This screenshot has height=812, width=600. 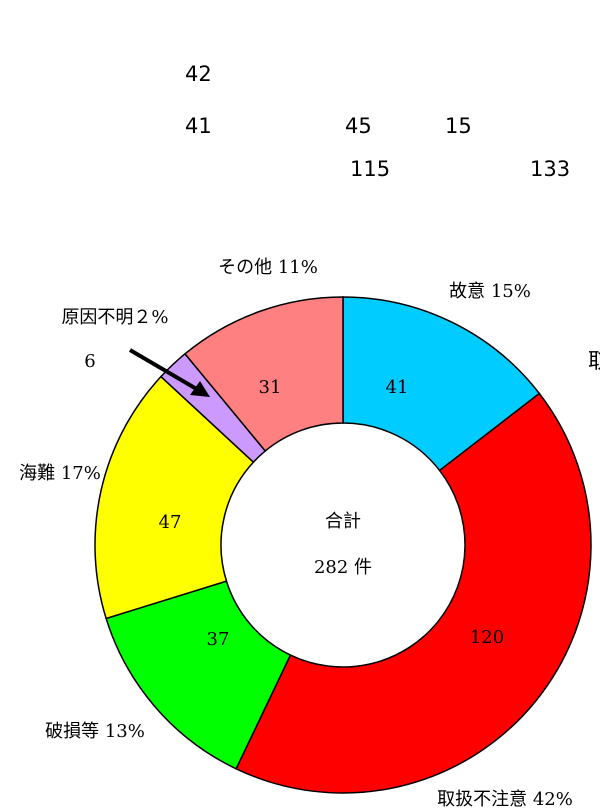 What do you see at coordinates (165, 370) in the screenshot?
I see `arrow` at bounding box center [165, 370].